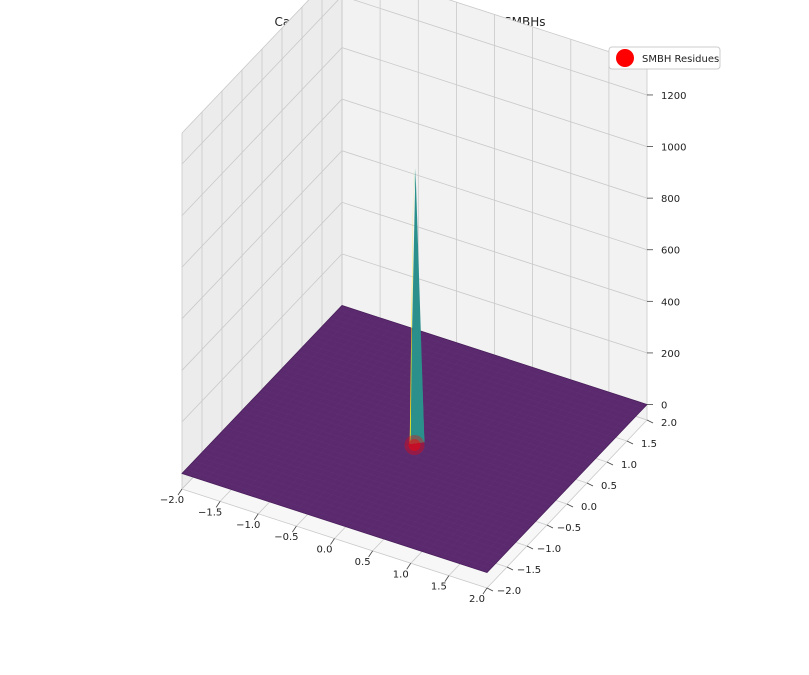 Image resolution: width=809 pixels, height=675 pixels. What do you see at coordinates (673, 148) in the screenshot?
I see `z-tick-label: 1000` at bounding box center [673, 148].